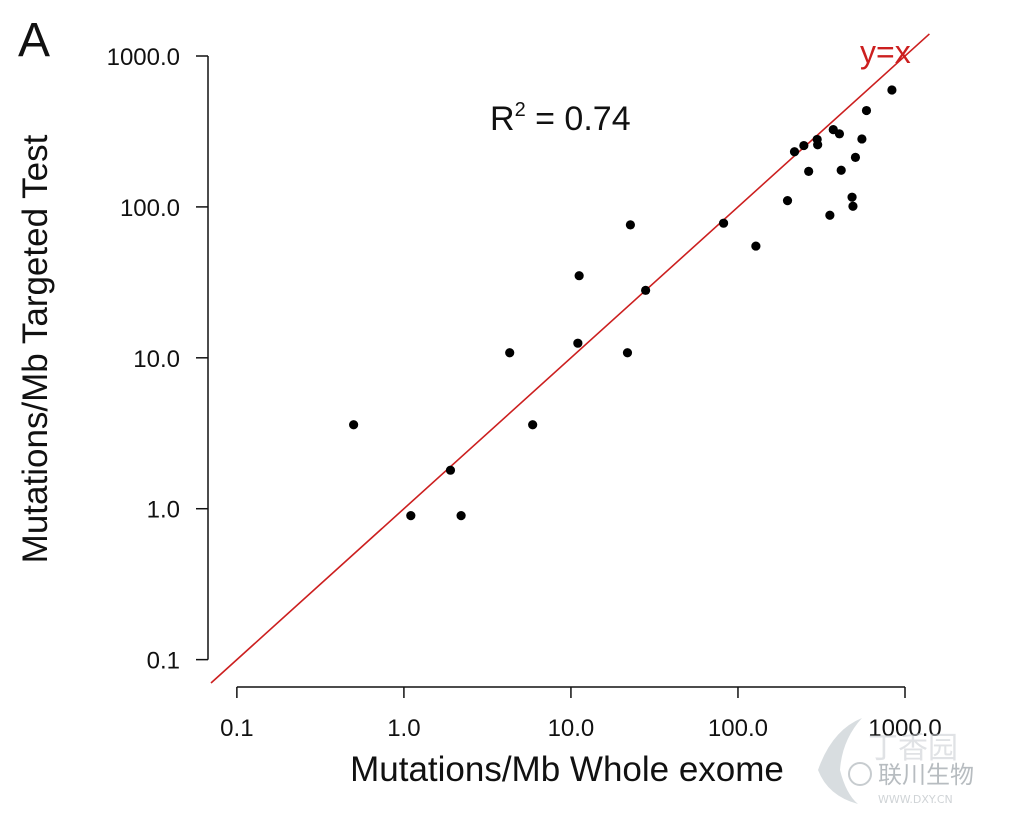 This screenshot has width=1024, height=816. Describe the element at coordinates (904, 728) in the screenshot. I see `x-tick-label: 1000.0` at that location.